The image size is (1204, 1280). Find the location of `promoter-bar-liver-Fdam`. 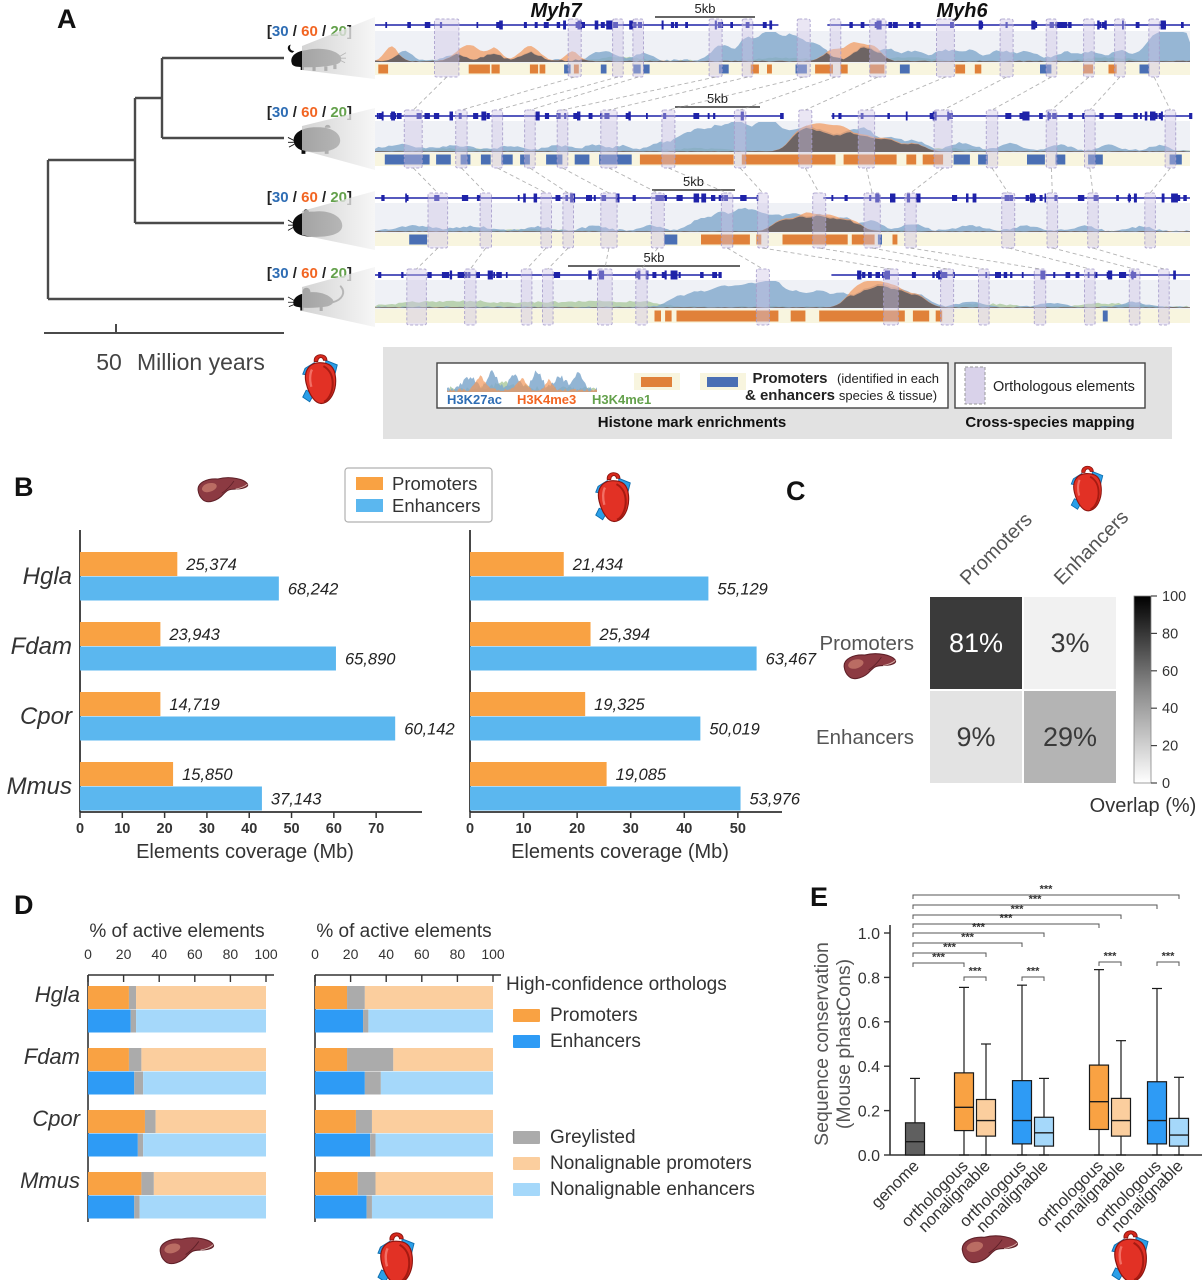

promoter-bar-liver-Fdam is located at coordinates (120, 634).